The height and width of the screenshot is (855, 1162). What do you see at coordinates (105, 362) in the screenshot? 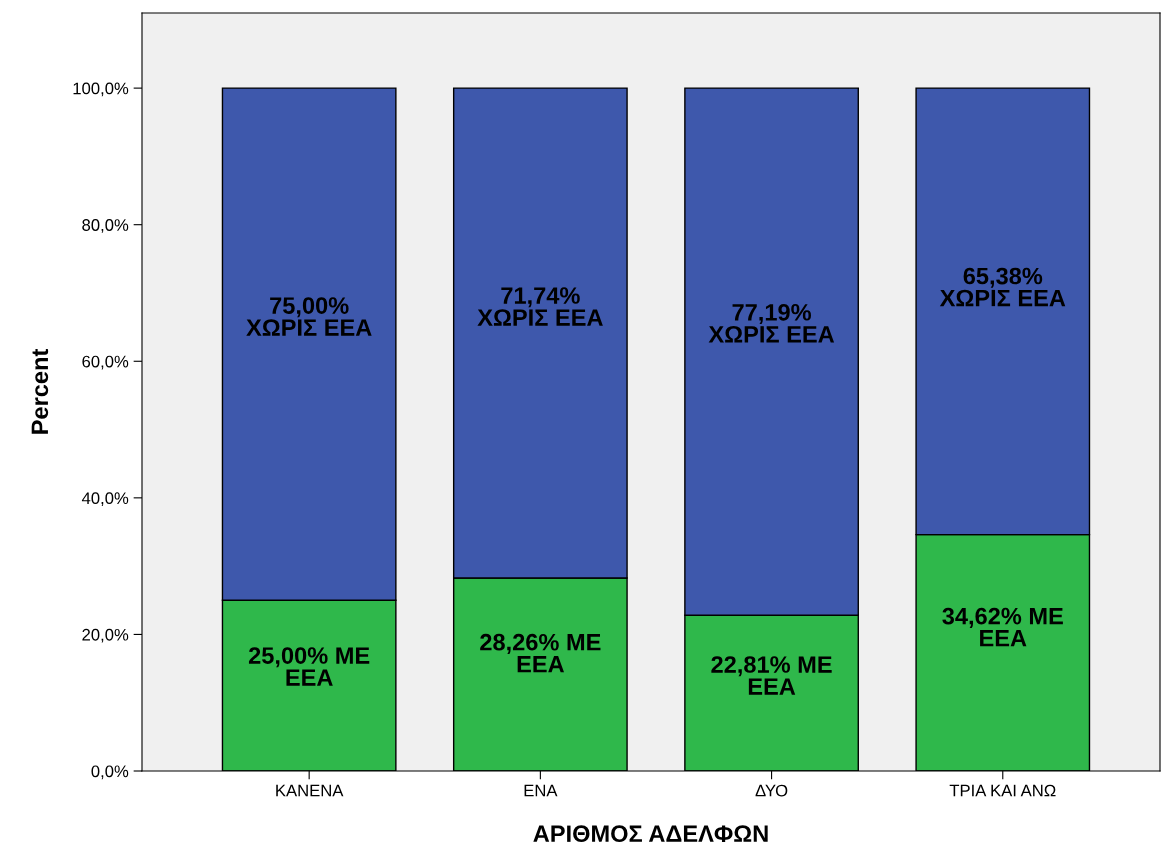
I see `y-tick-label: 60,0%` at bounding box center [105, 362].